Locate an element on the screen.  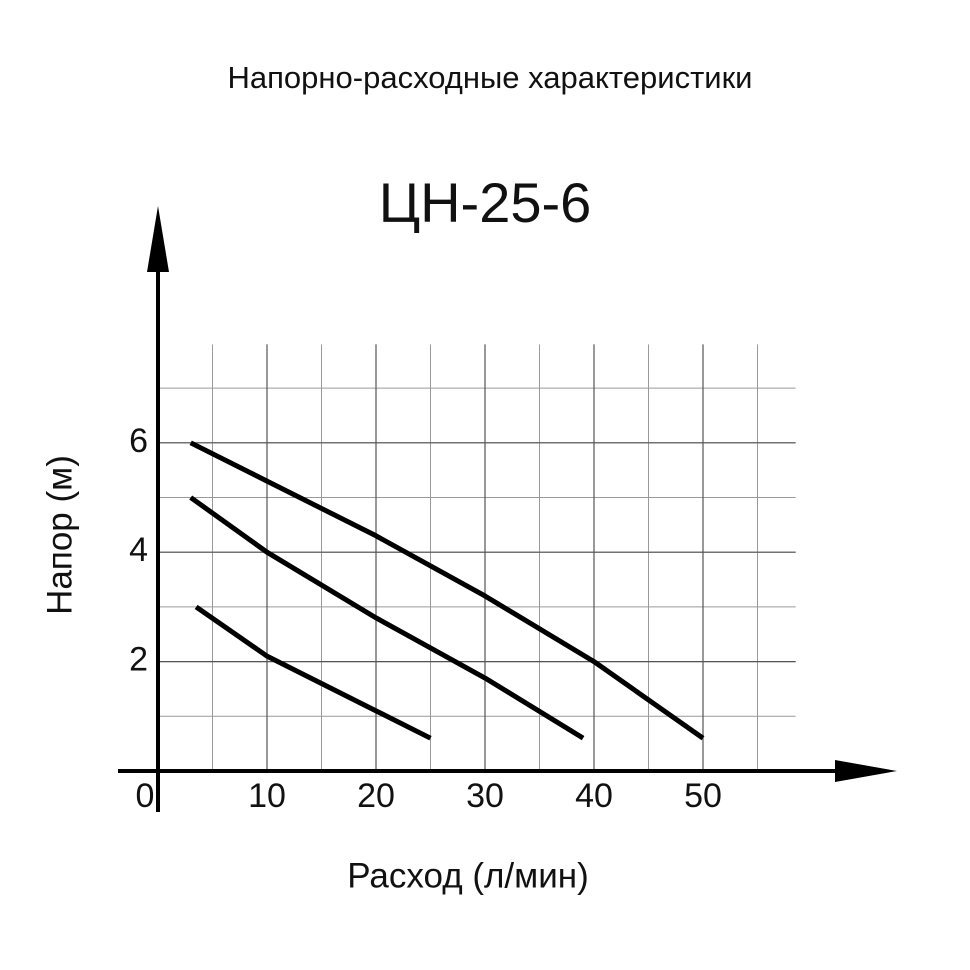
x-axis-label: Расход (л/мин) is located at coordinates (468, 875).